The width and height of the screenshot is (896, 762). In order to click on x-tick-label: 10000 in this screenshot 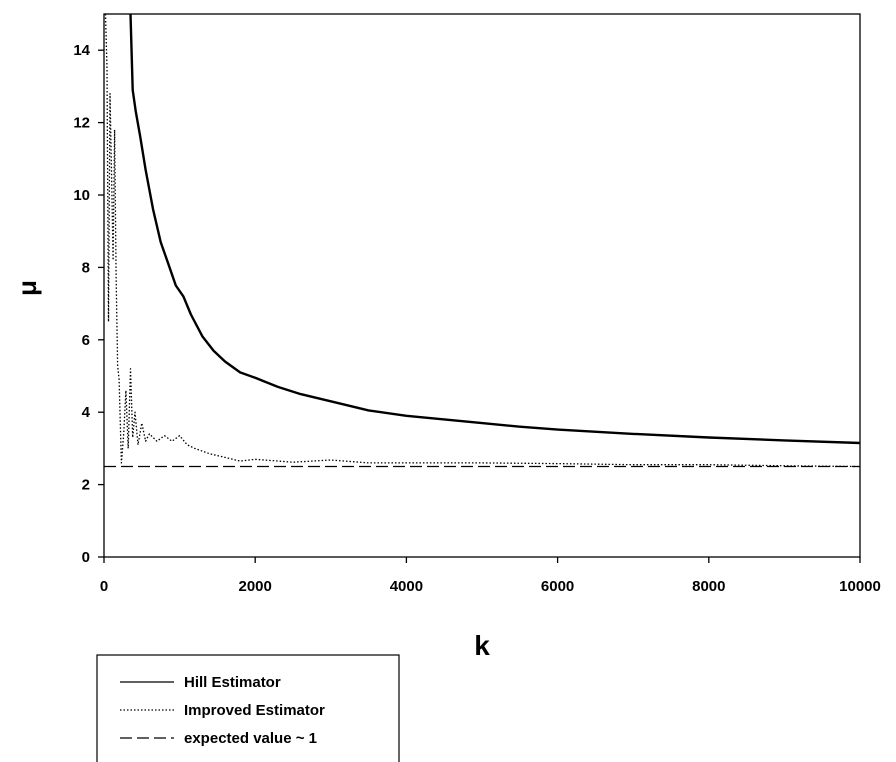, I will do `click(860, 586)`.